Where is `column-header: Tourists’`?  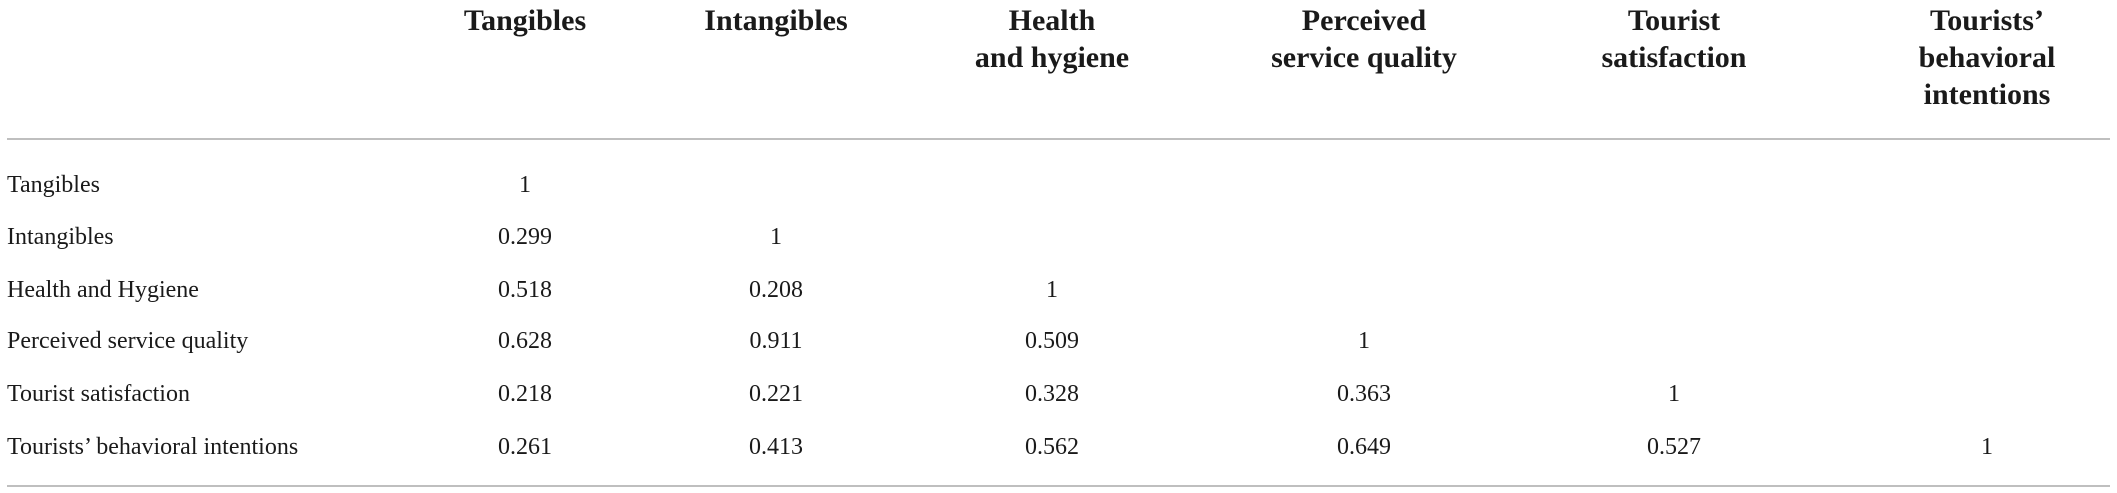
column-header: Tourists’ is located at coordinates (1987, 20).